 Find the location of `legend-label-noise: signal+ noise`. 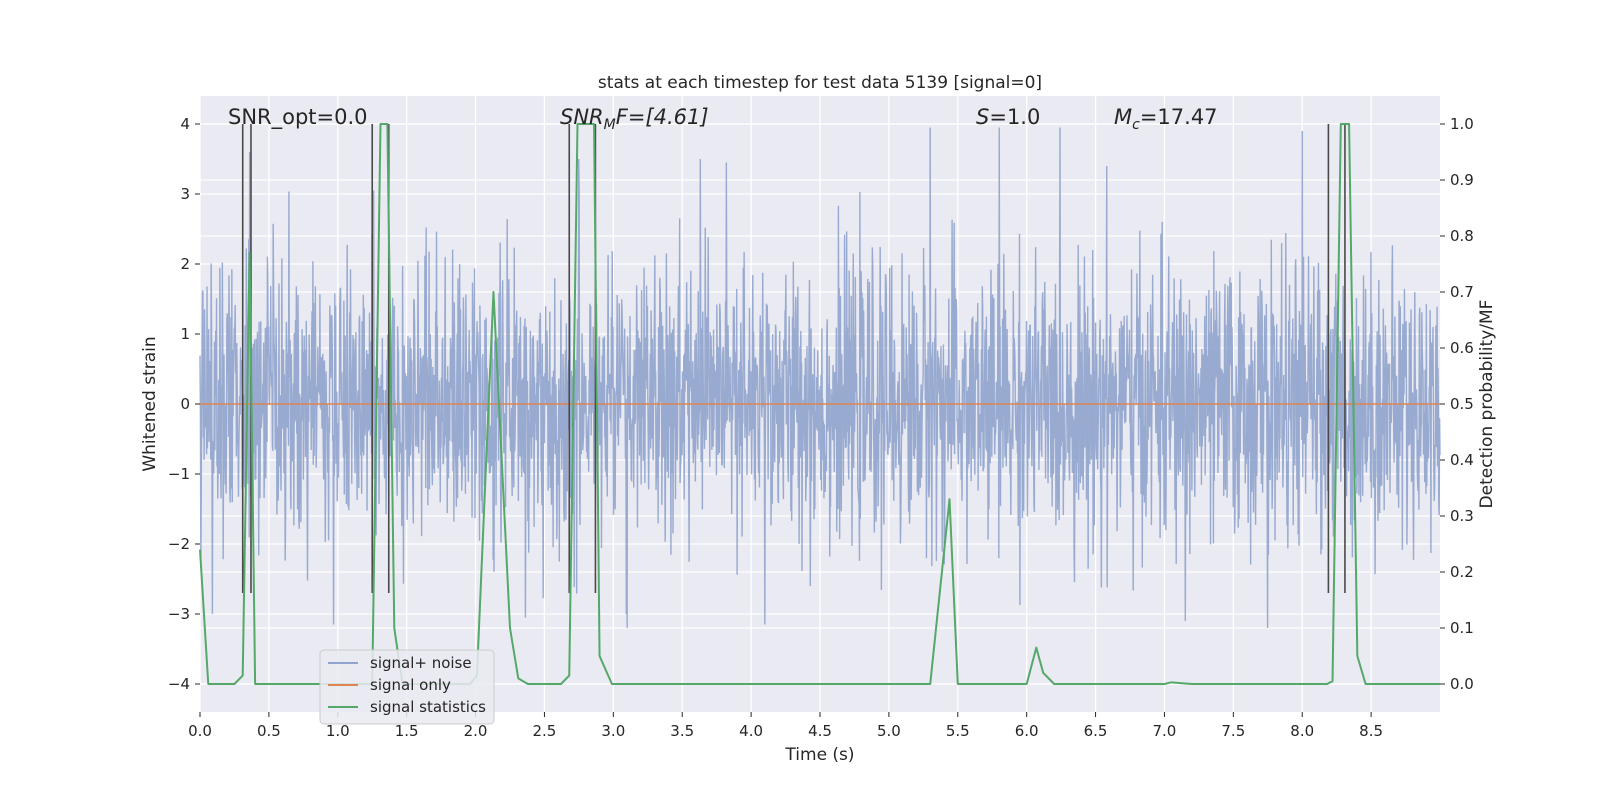

legend-label-noise: signal+ noise is located at coordinates (421, 663).